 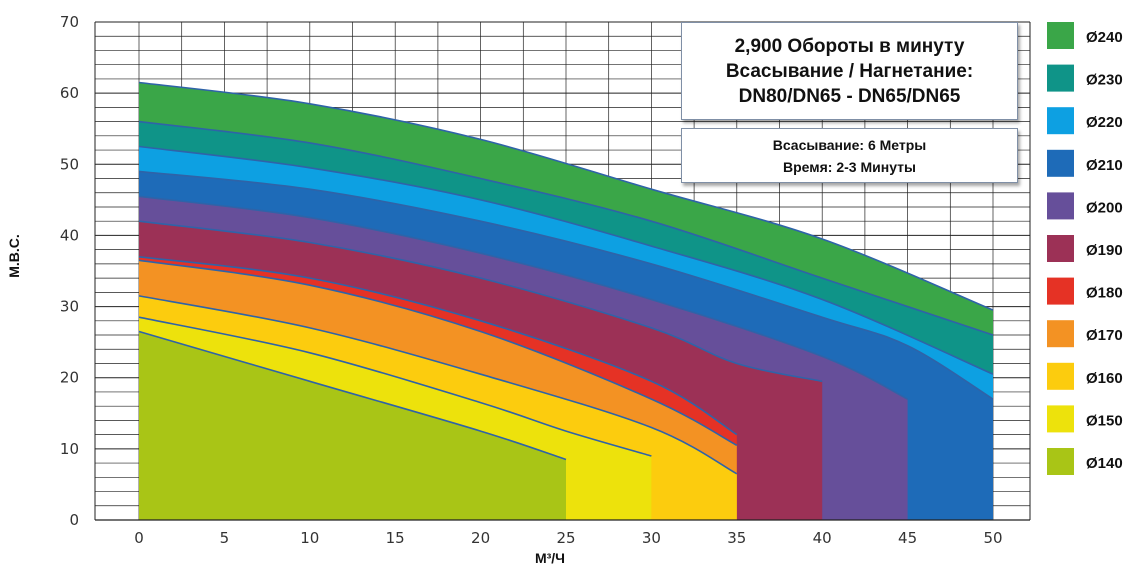 What do you see at coordinates (849, 155) in the screenshot?
I see `info-box-sub: Всасывание: 6 Метры Время: 2-3 Минуты` at bounding box center [849, 155].